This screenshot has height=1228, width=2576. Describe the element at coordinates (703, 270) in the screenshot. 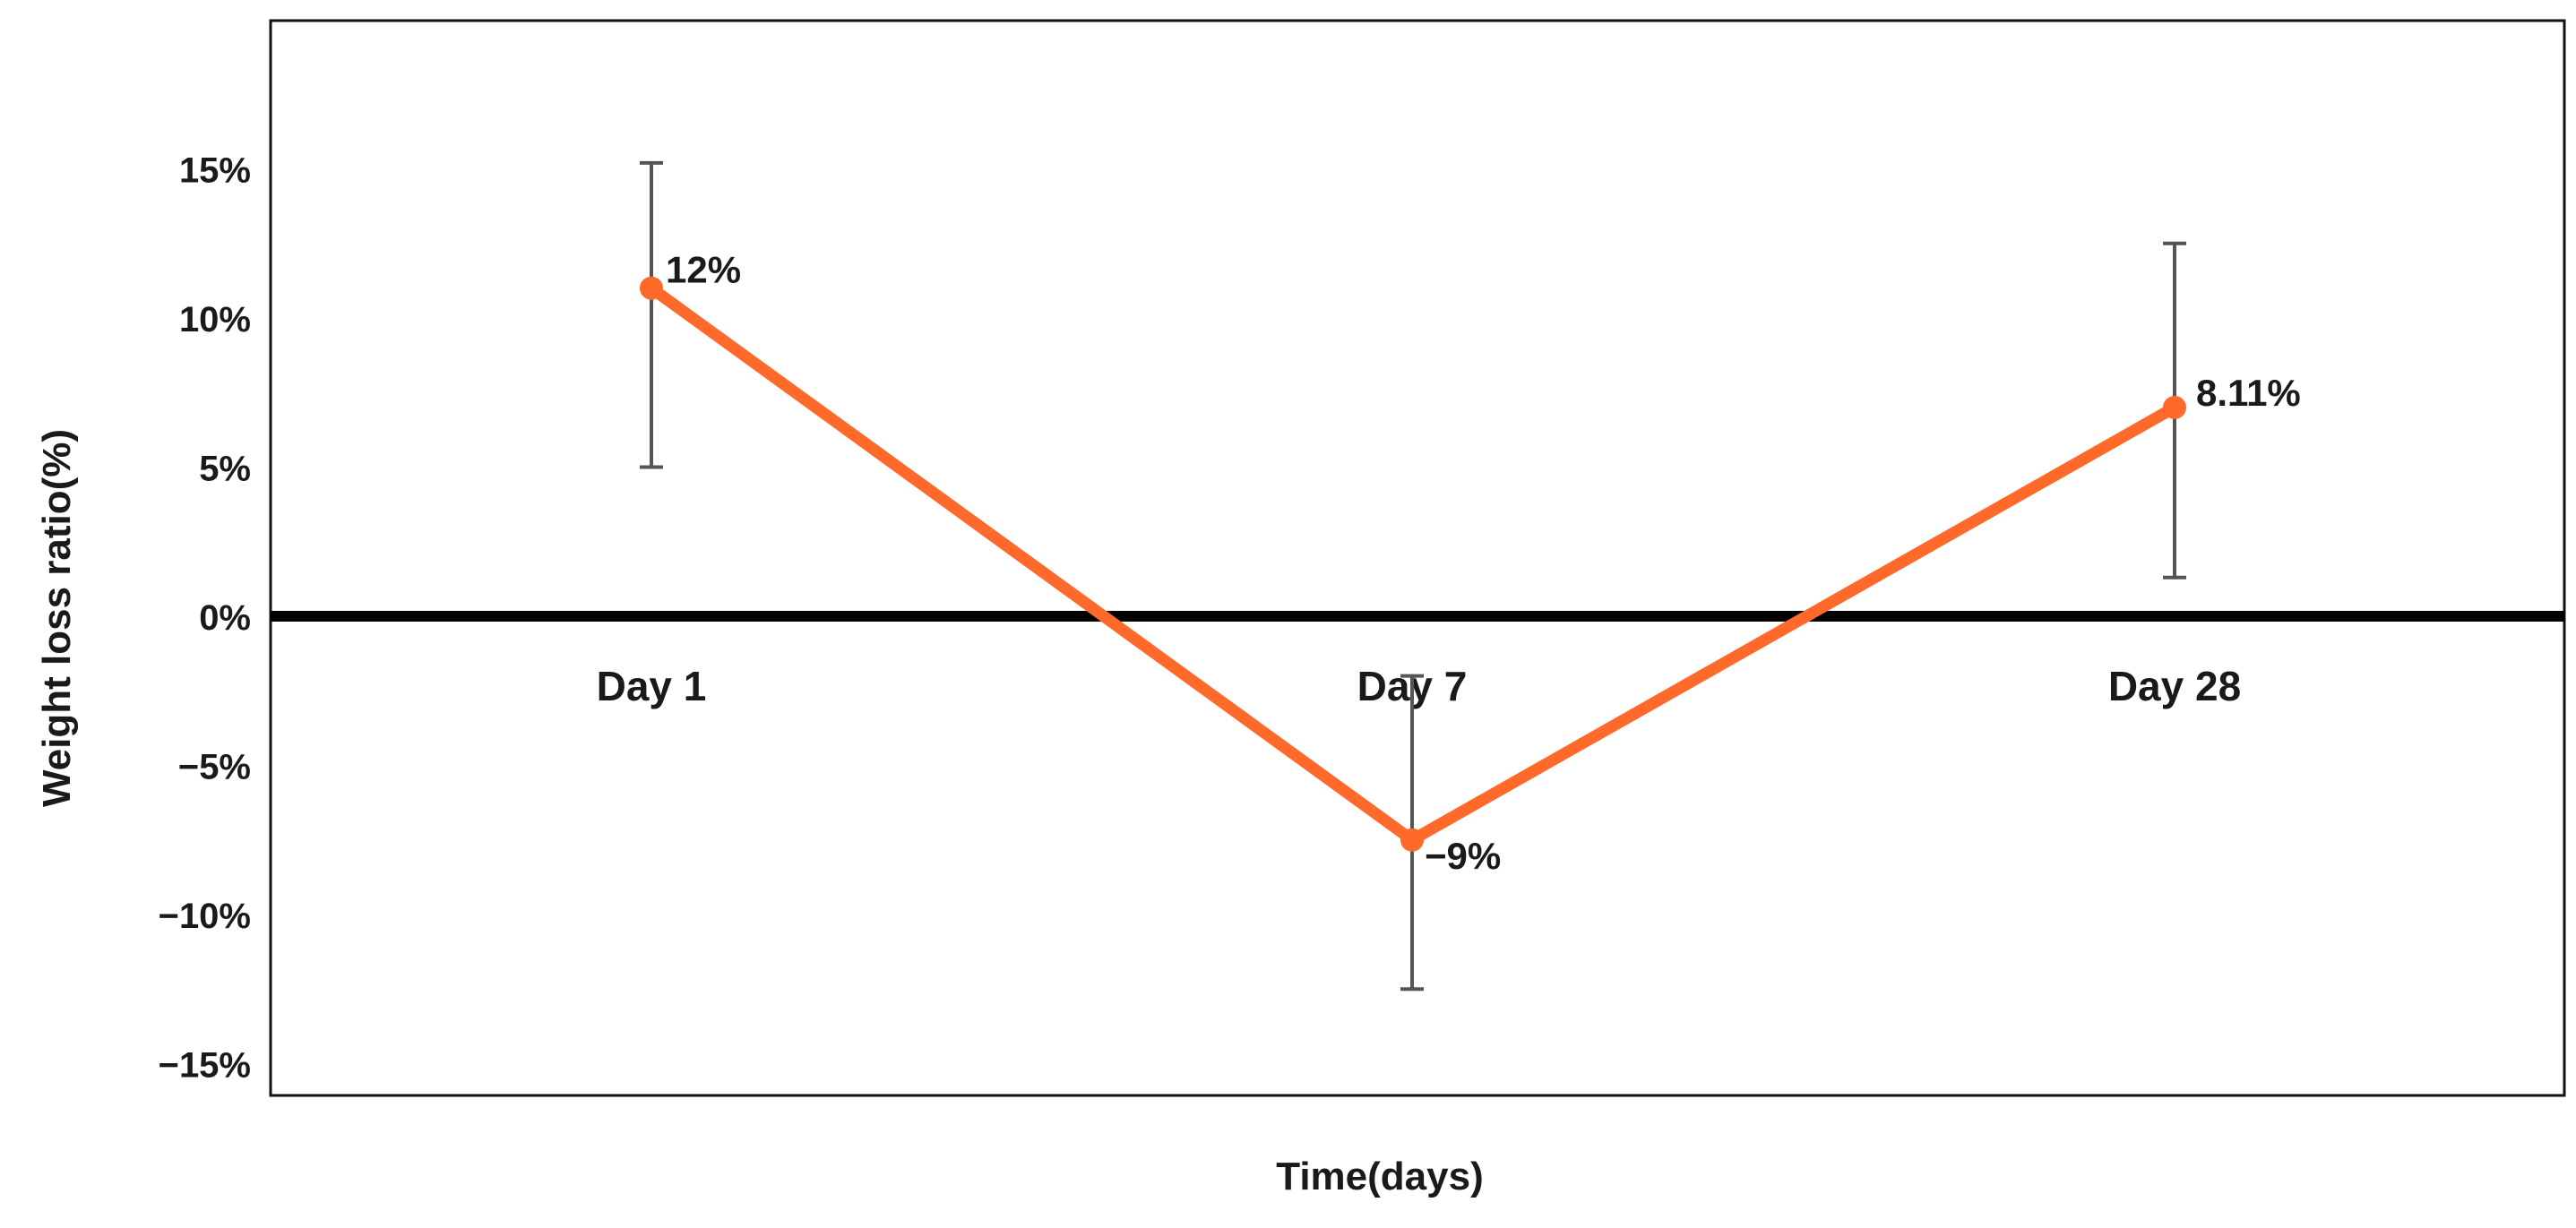

I see `data-label: 12%` at that location.